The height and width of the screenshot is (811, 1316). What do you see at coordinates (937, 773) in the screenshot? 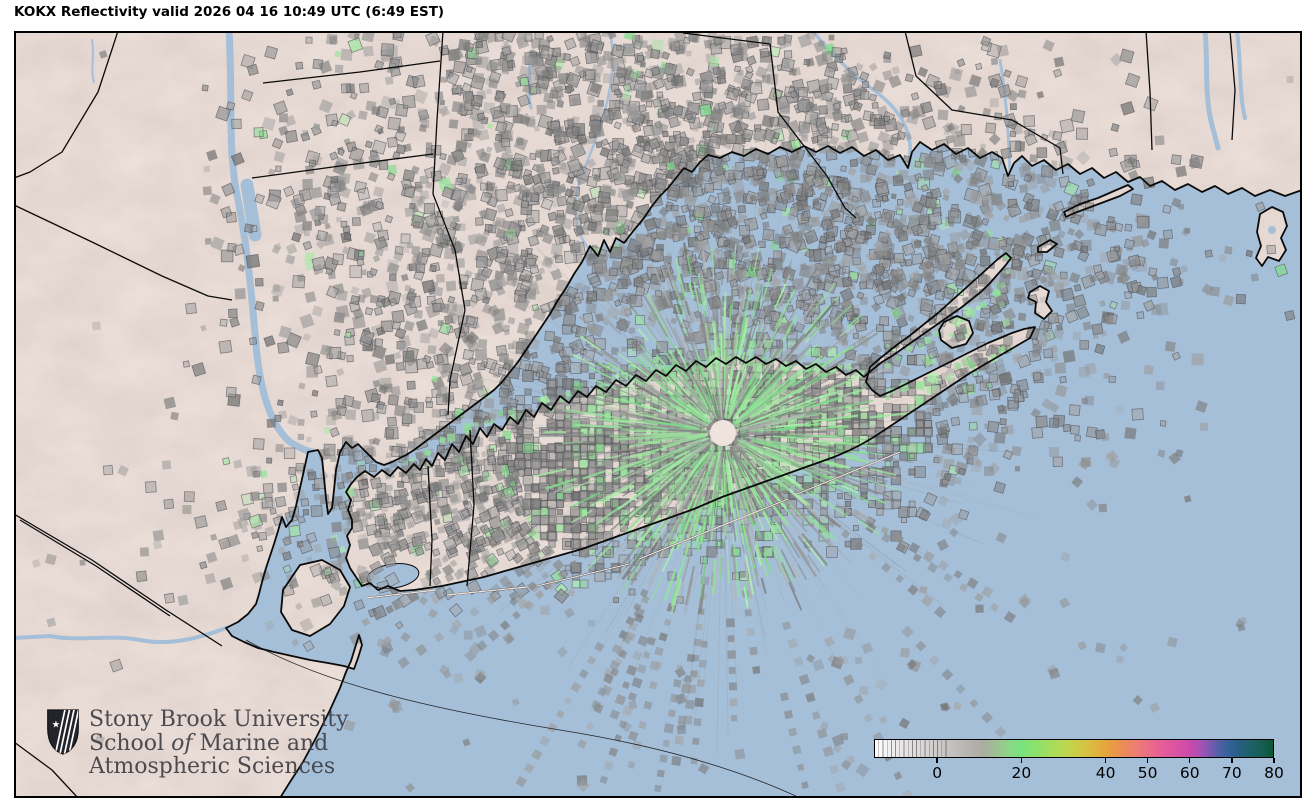
I see `colorbar-tick-label: 0` at bounding box center [937, 773].